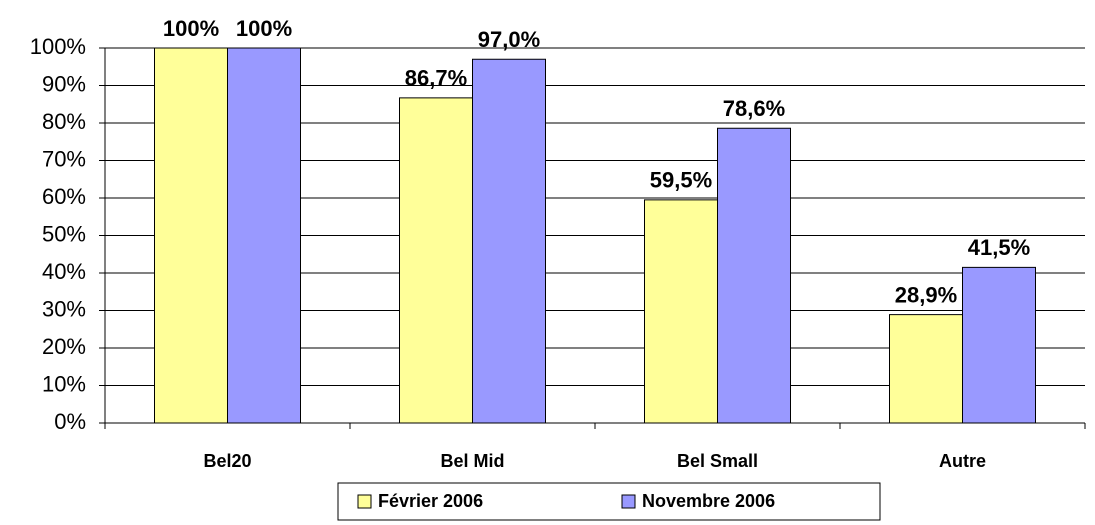  What do you see at coordinates (64, 383) in the screenshot?
I see `y-tick-label: 10%` at bounding box center [64, 383].